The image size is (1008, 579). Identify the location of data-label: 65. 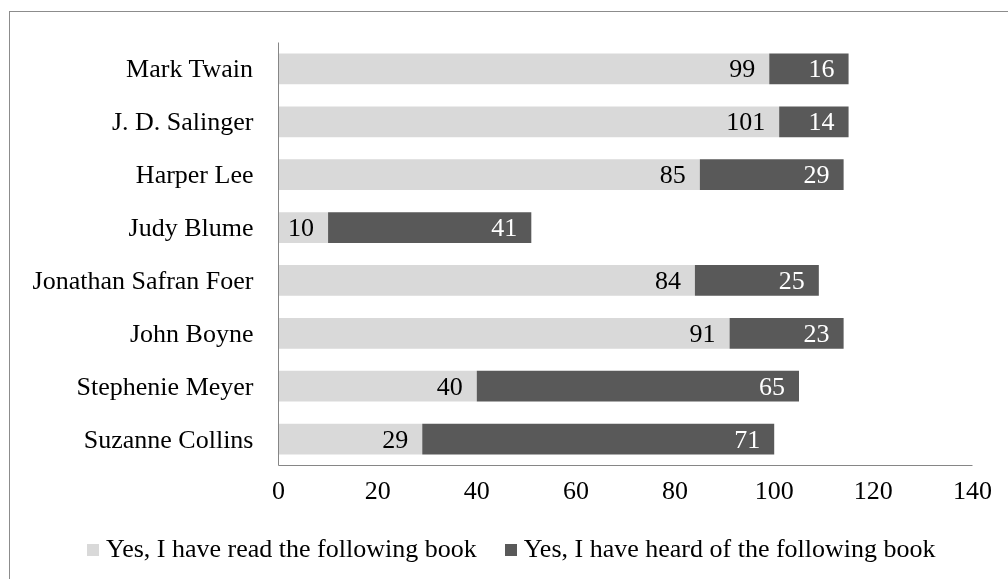
(772, 386).